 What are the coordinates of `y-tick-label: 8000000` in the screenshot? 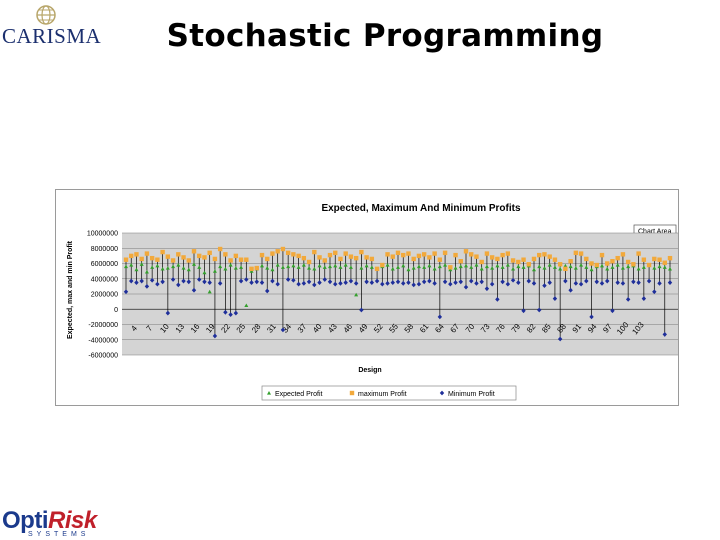 It's located at (104, 249).